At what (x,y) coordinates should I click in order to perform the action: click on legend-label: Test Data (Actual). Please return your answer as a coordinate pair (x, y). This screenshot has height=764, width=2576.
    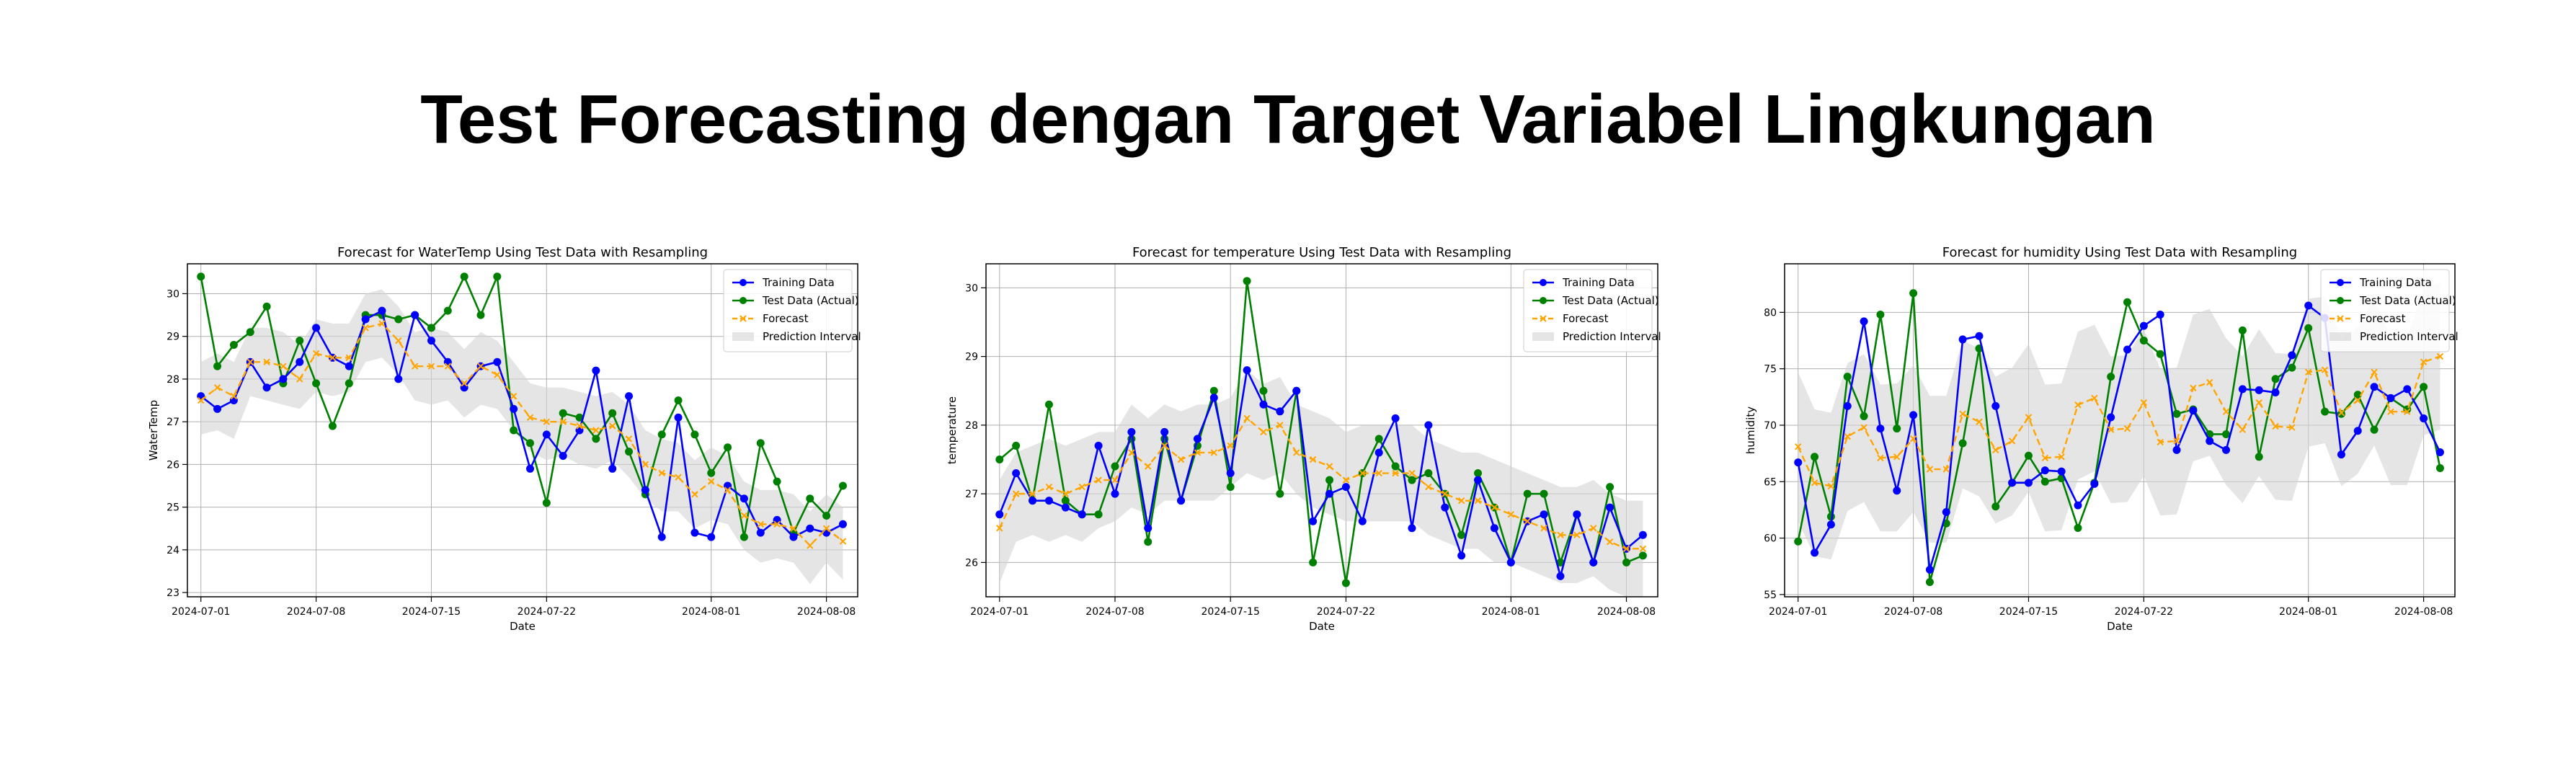
    Looking at the image, I should click on (810, 300).